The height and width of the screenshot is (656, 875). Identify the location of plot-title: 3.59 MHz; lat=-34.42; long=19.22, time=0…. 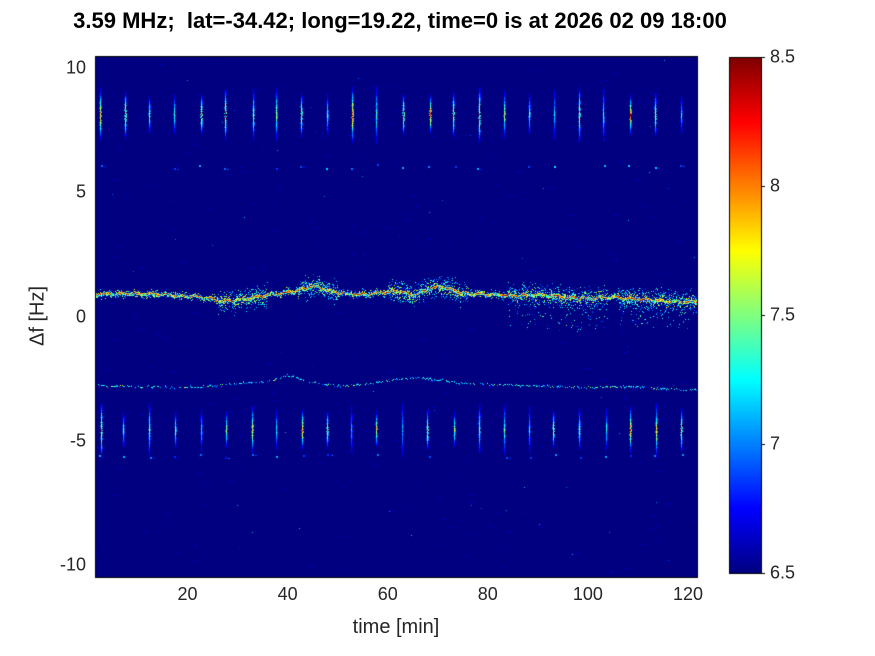
(400, 20).